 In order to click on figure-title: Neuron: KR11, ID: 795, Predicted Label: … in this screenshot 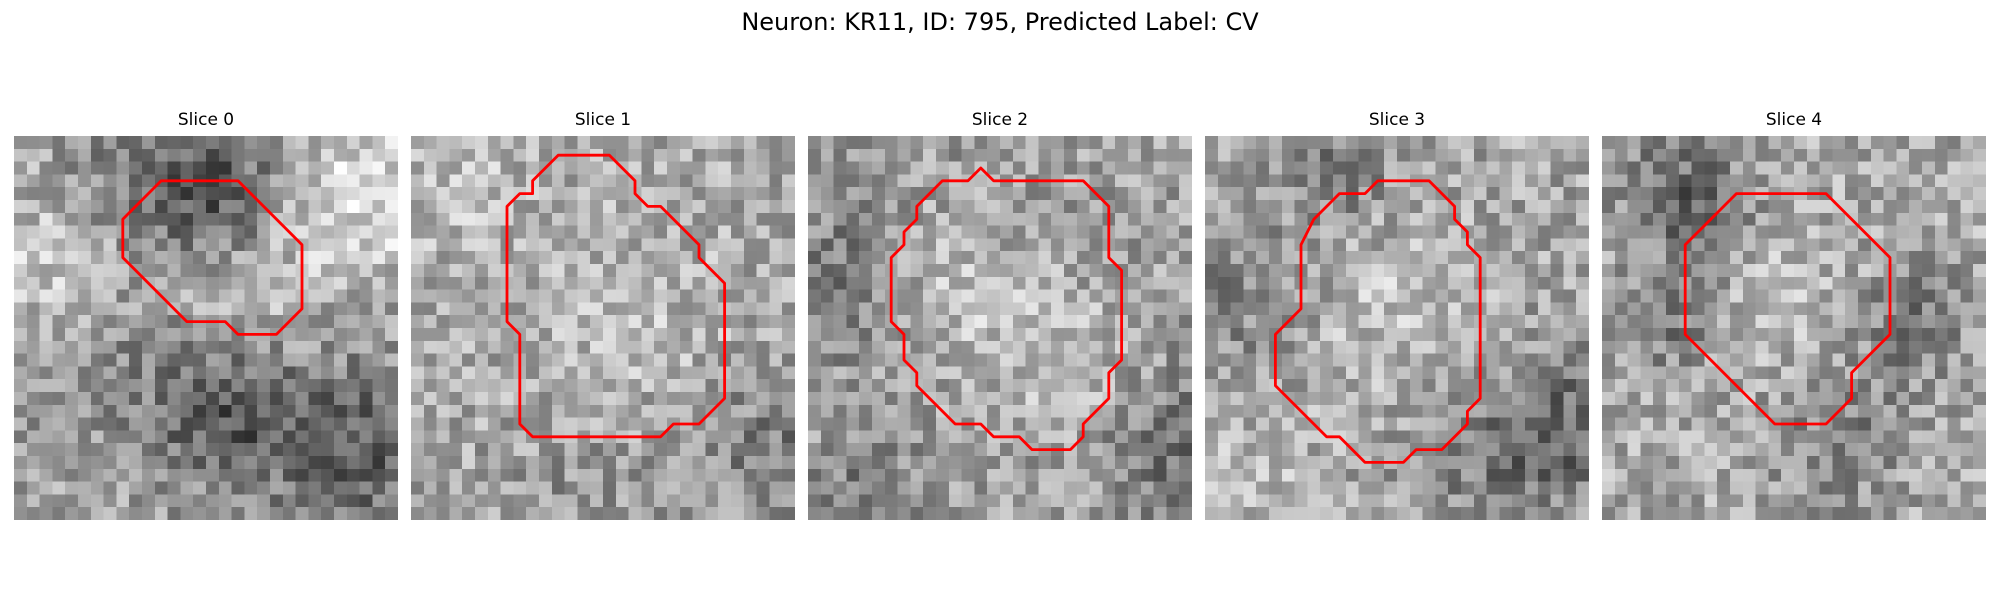, I will do `click(1000, 22)`.